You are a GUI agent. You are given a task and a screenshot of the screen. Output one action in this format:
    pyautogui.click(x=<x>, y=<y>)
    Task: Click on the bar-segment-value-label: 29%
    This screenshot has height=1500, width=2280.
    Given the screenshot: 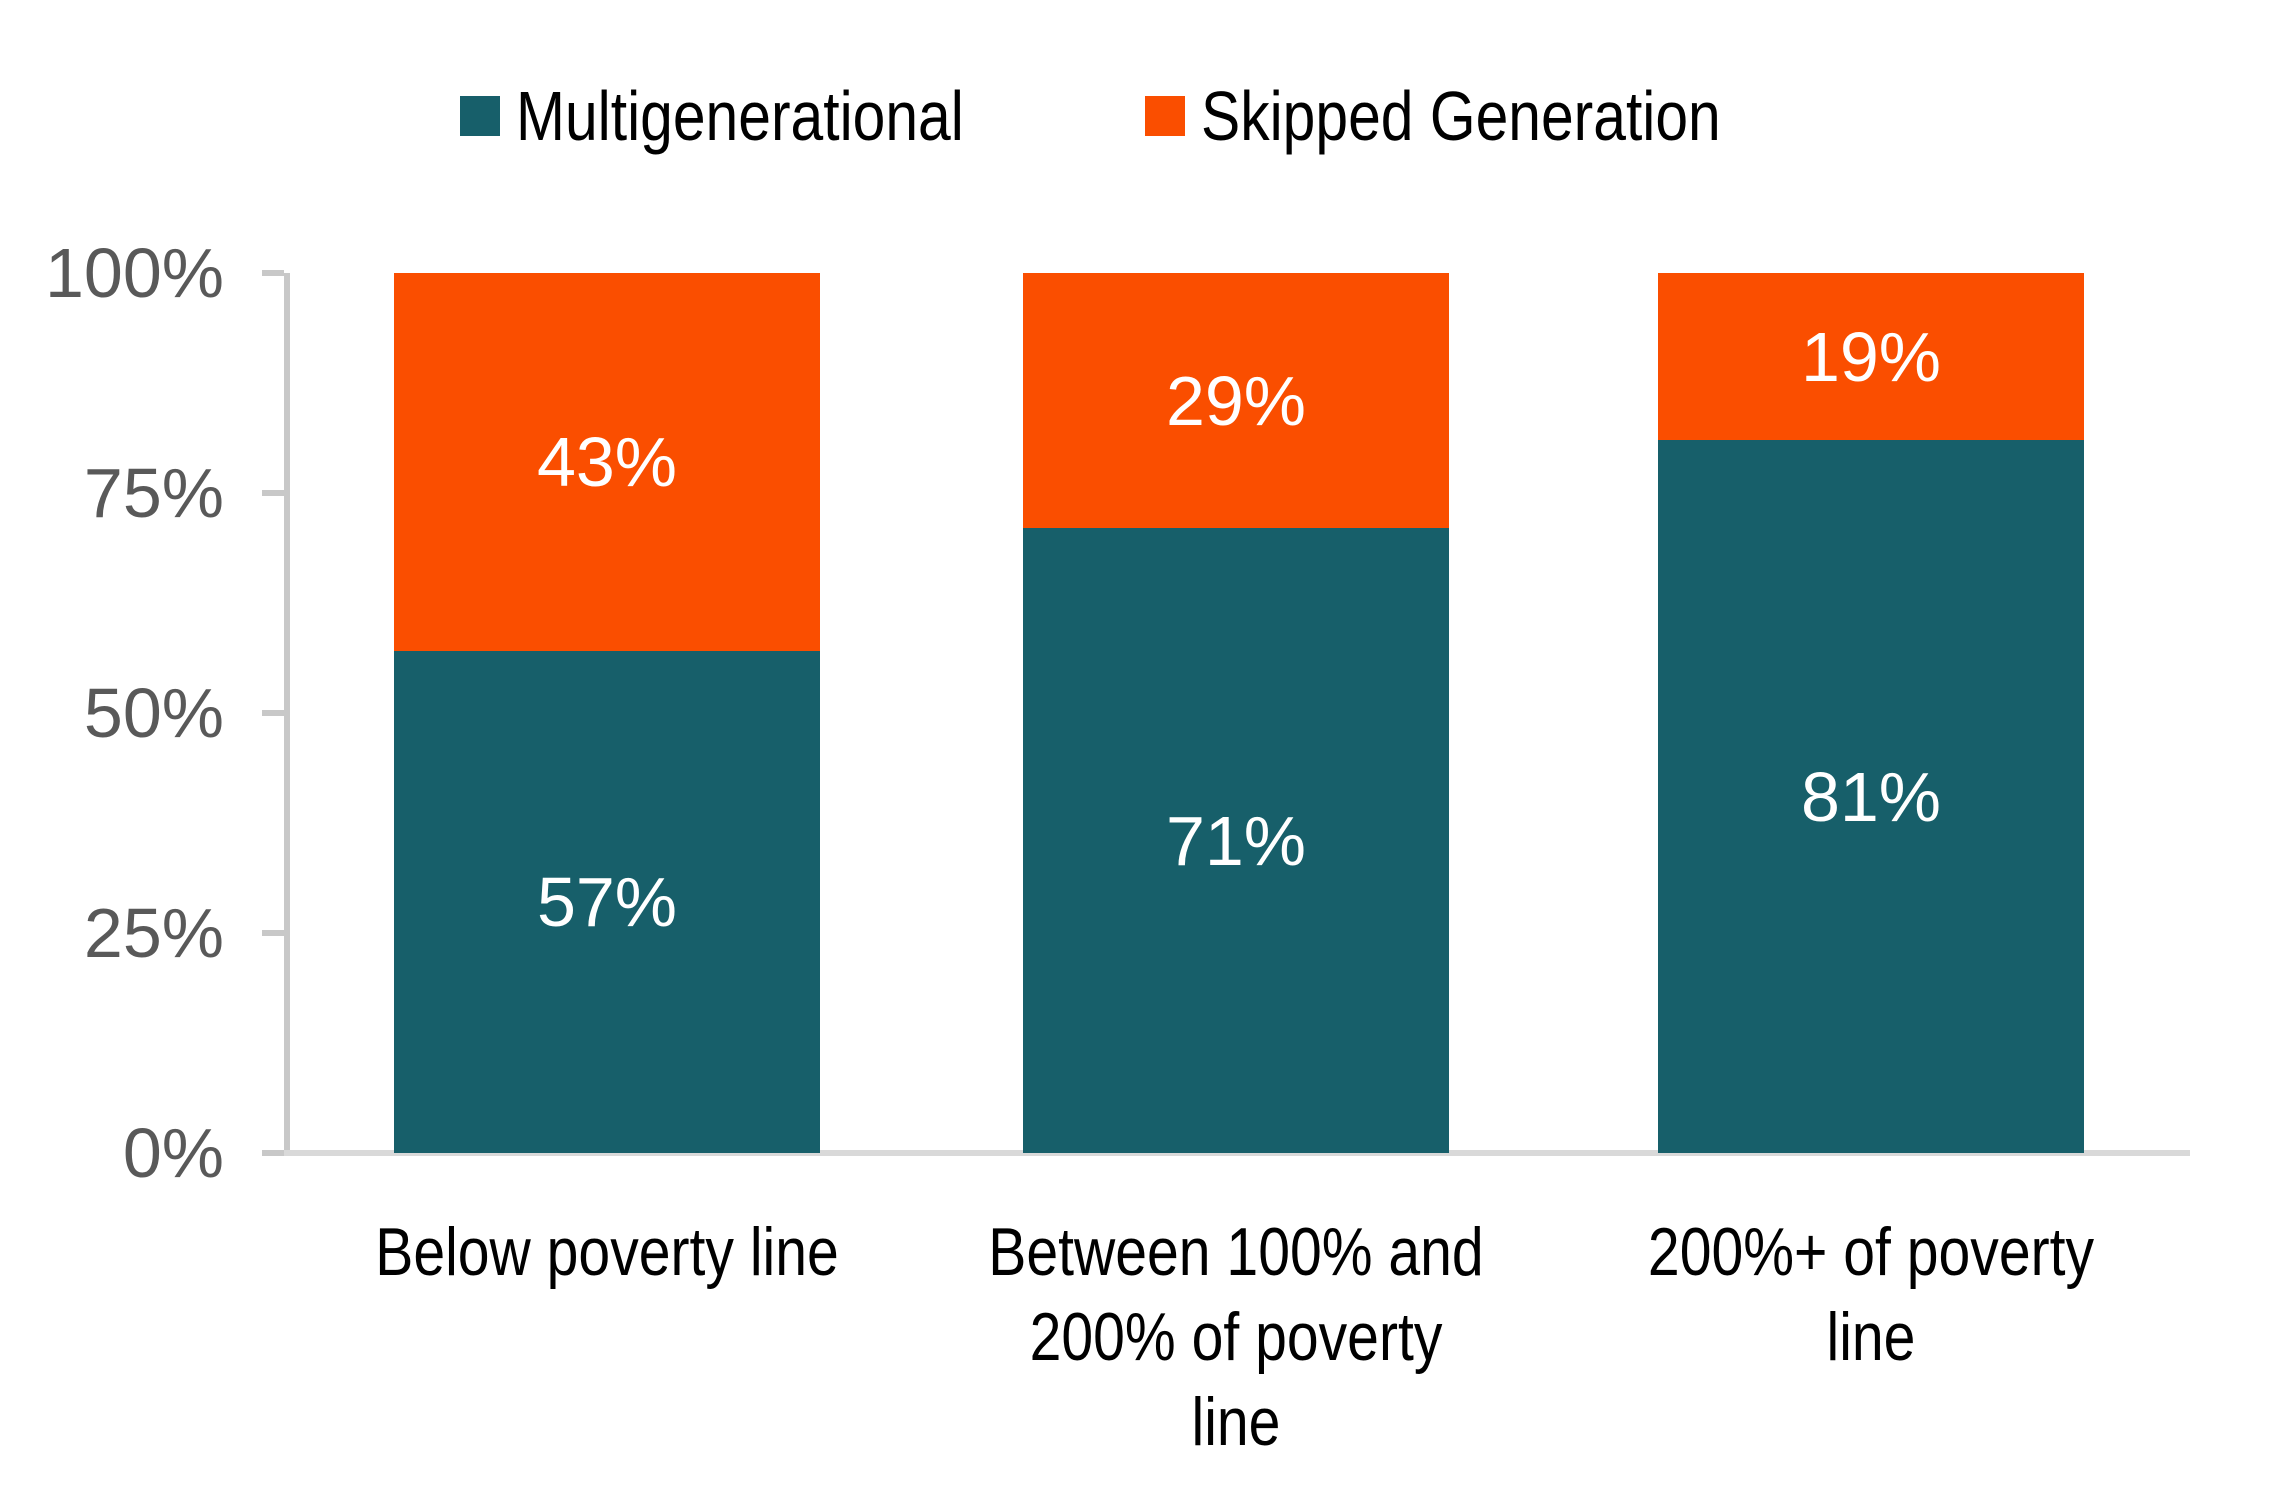 What is the action you would take?
    pyautogui.click(x=1236, y=400)
    